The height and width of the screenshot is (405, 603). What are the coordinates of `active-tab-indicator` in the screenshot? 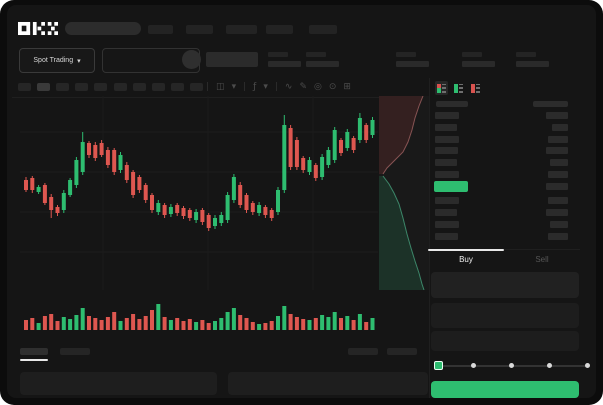 It's located at (466, 250).